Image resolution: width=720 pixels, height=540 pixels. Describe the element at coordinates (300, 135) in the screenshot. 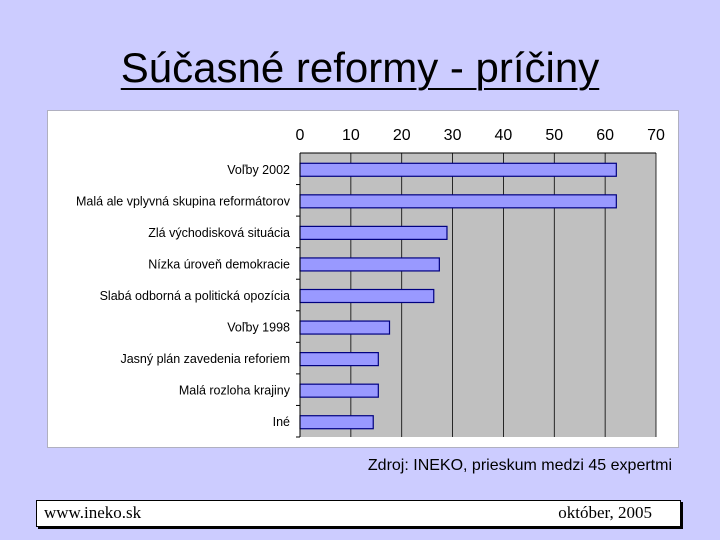

I see `x-tick-label: 0` at that location.